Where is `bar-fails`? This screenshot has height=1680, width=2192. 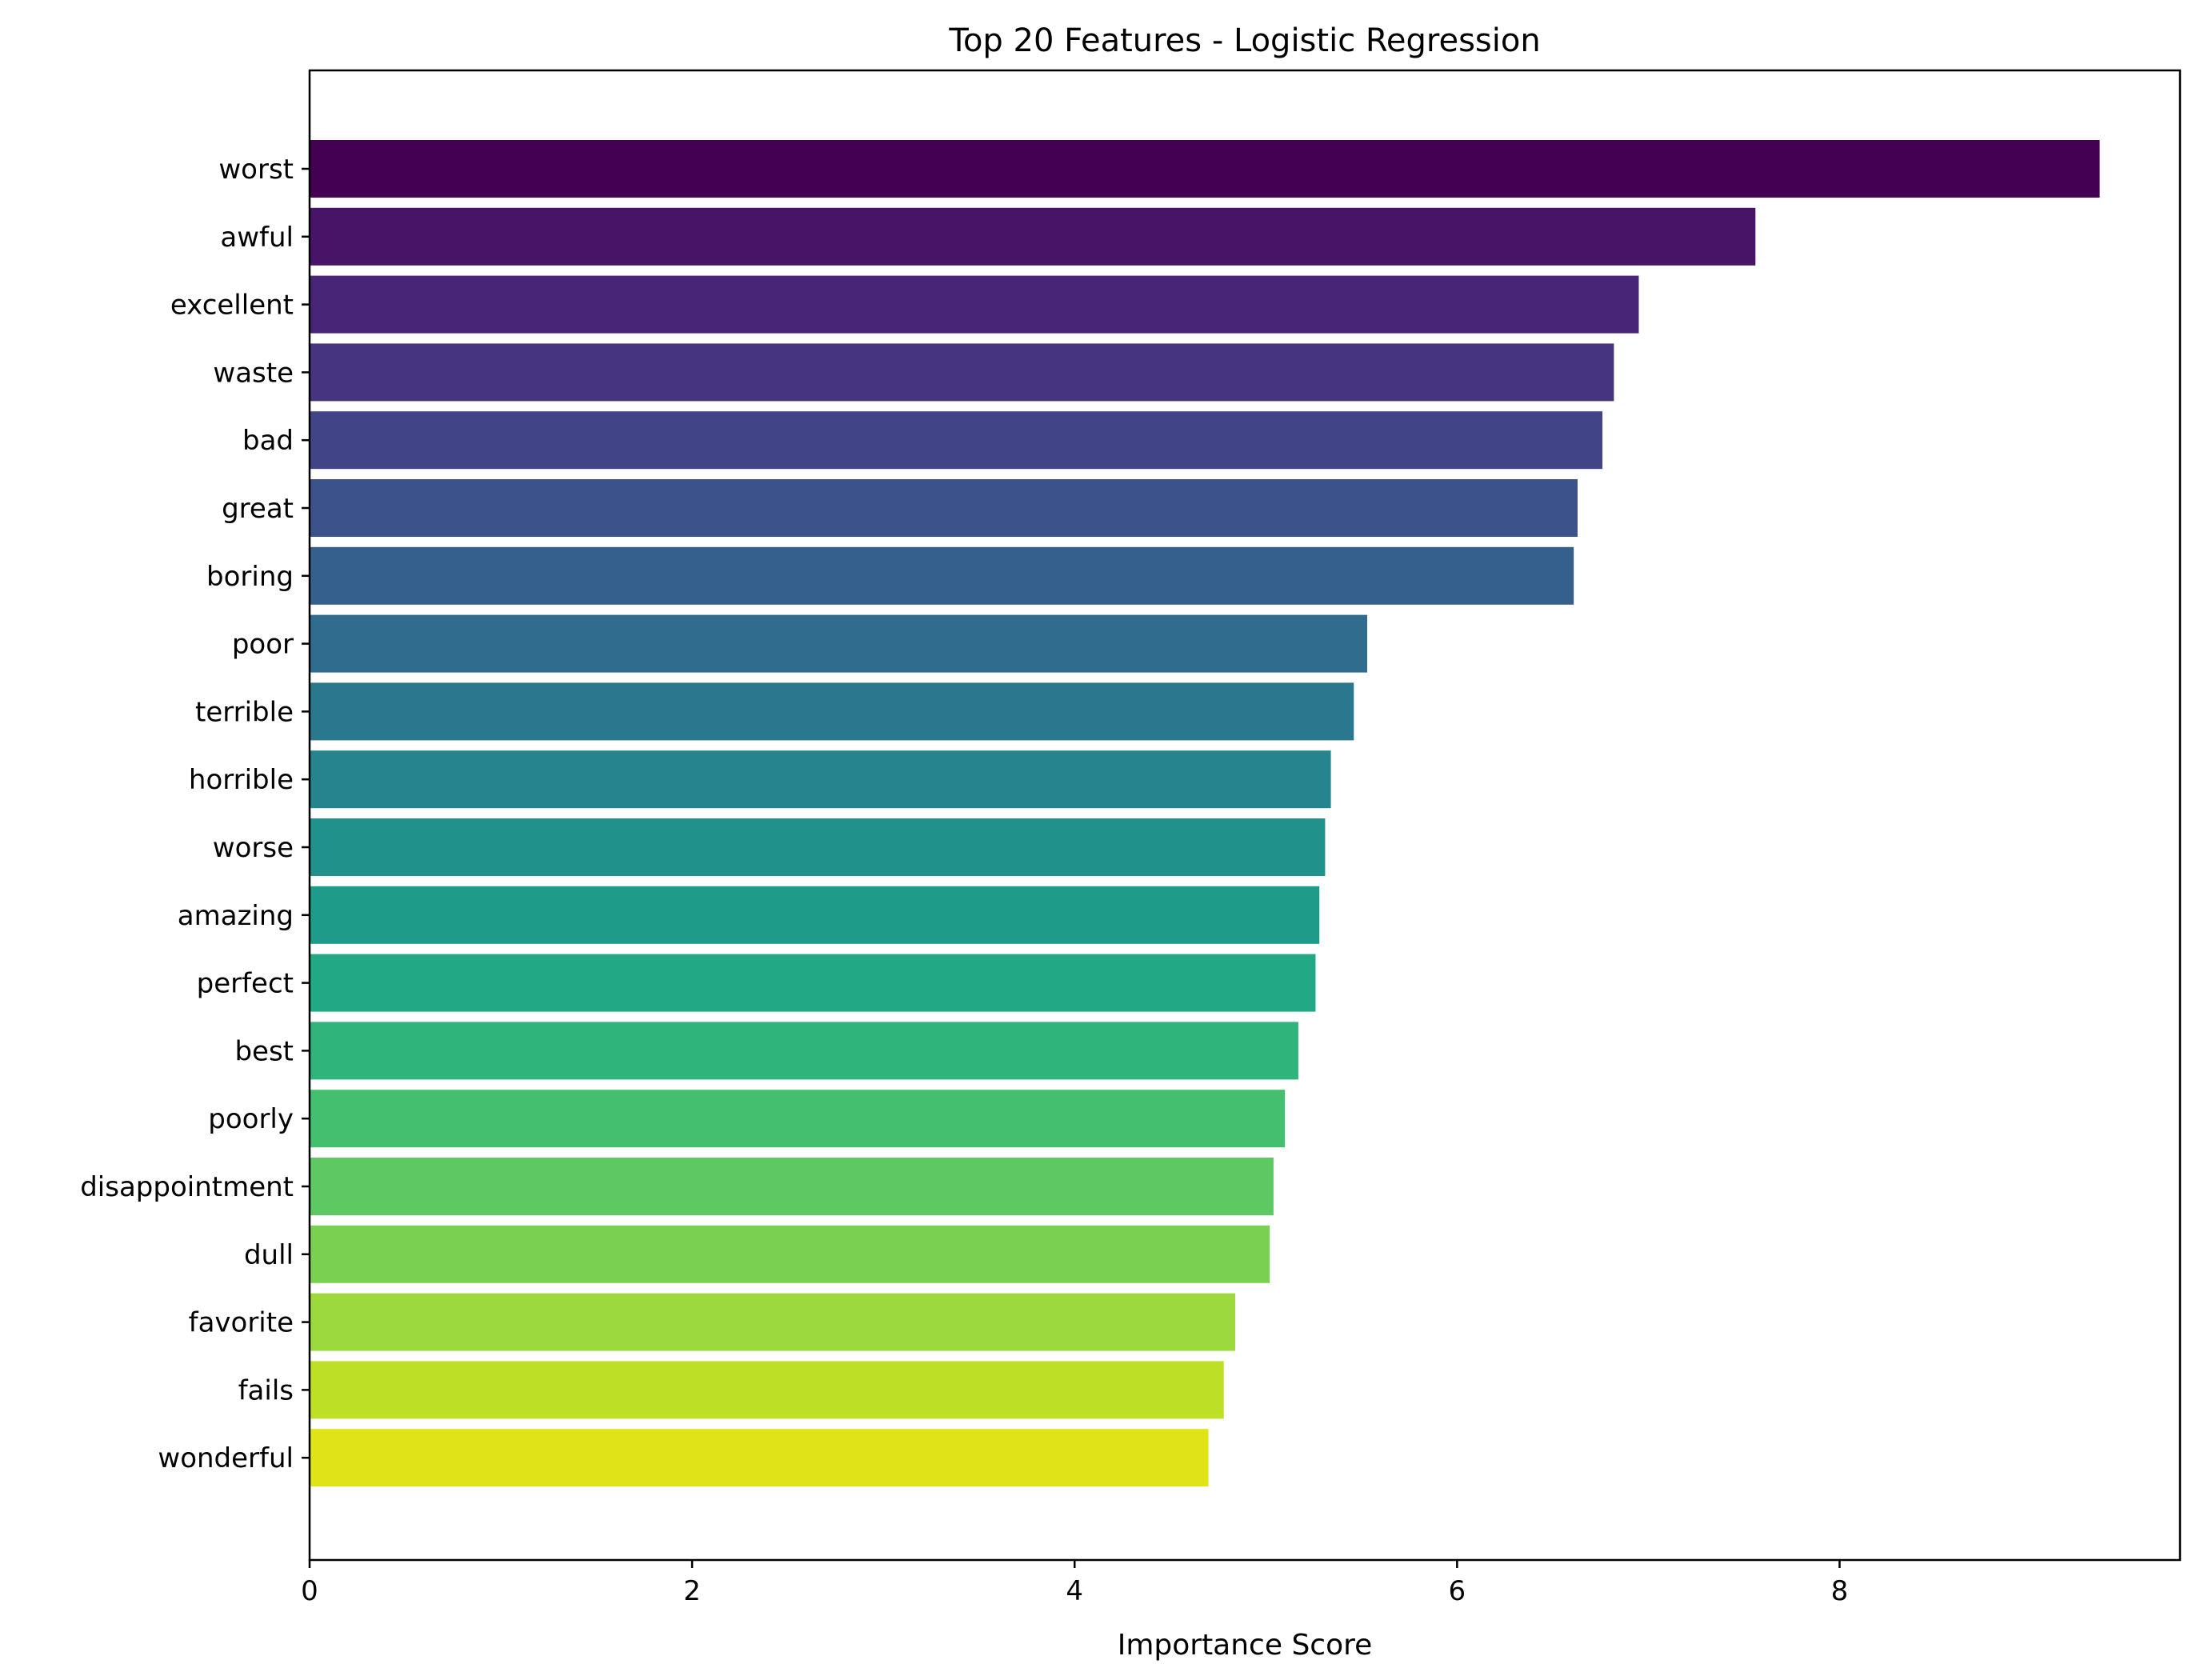 bar-fails is located at coordinates (767, 1390).